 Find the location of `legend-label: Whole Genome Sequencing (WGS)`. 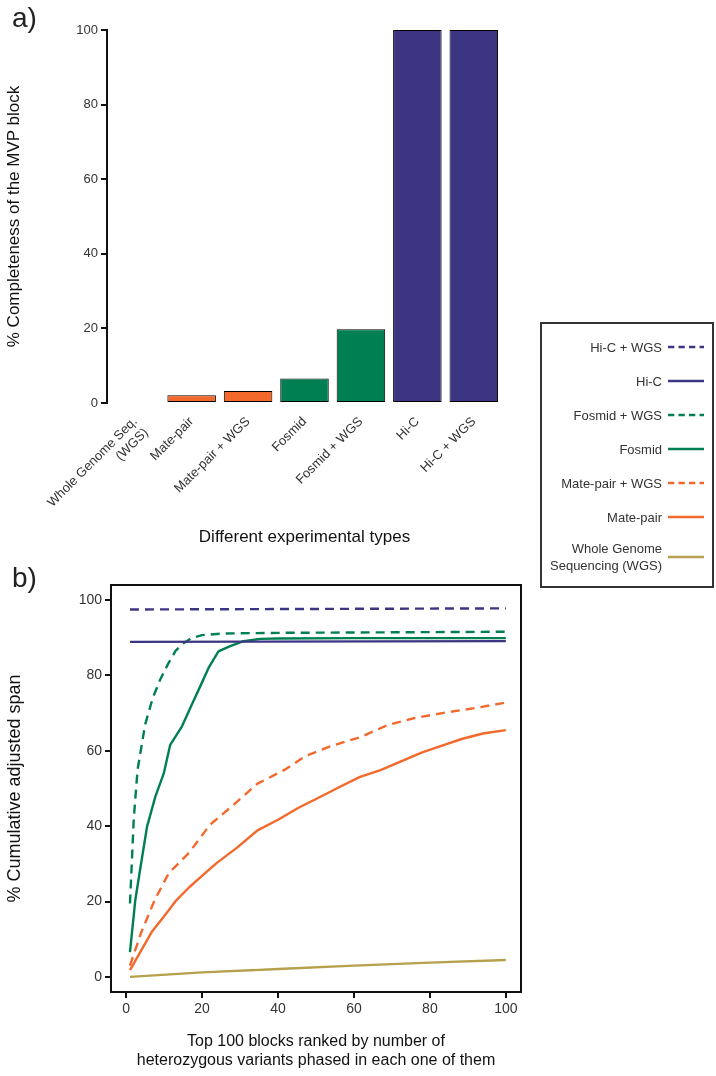

legend-label: Whole Genome Sequencing (WGS) is located at coordinates (605, 557).